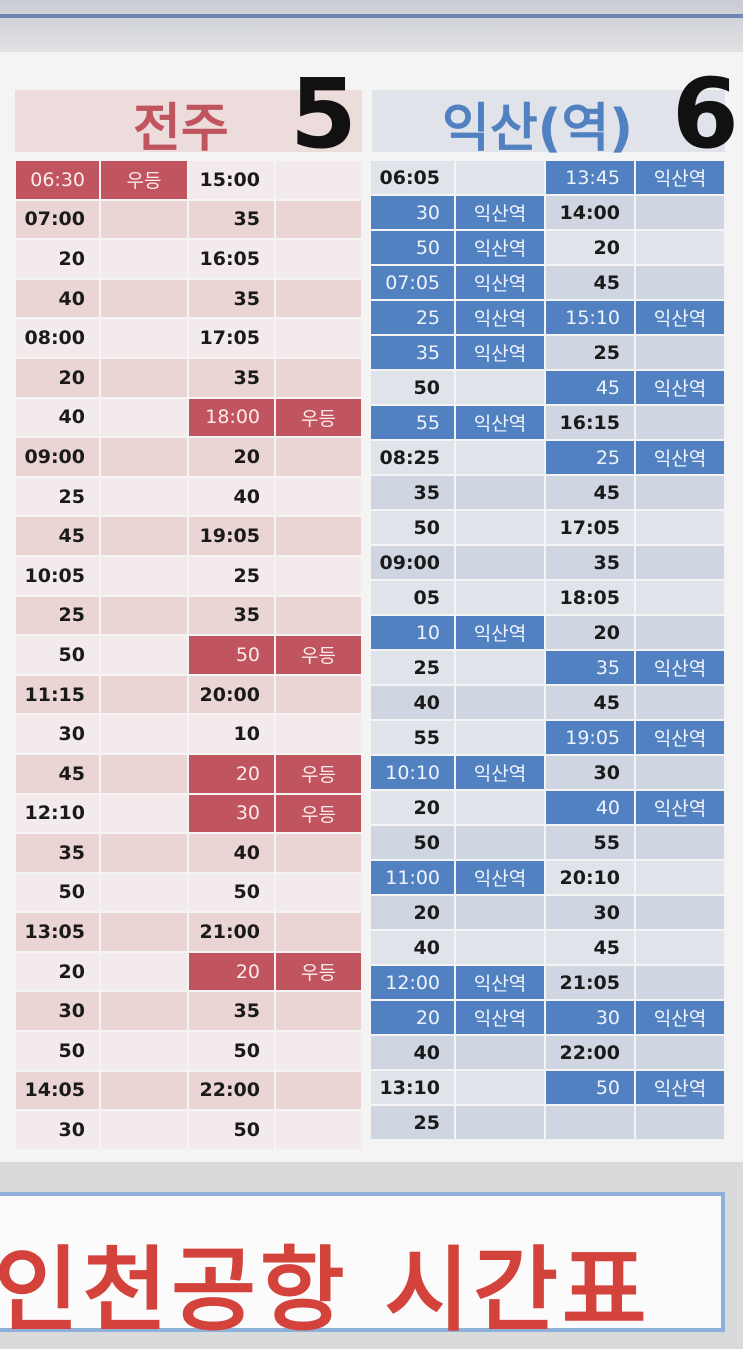  What do you see at coordinates (57, 694) in the screenshot?
I see `departure-time: 11:15` at bounding box center [57, 694].